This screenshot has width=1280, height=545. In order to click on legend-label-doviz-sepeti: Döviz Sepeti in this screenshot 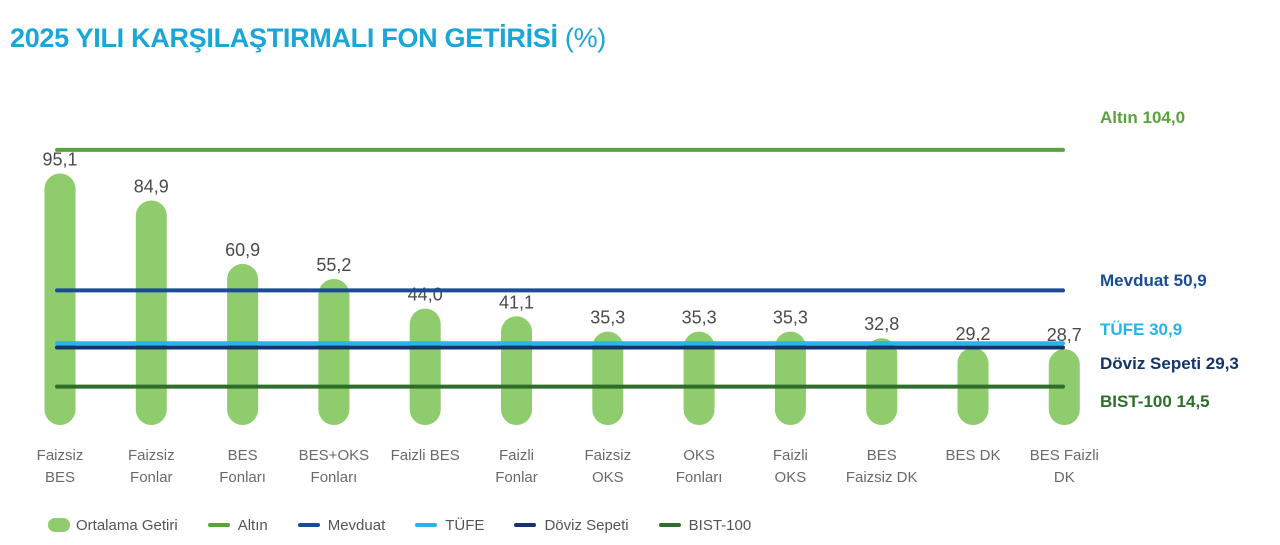, I will do `click(586, 525)`.